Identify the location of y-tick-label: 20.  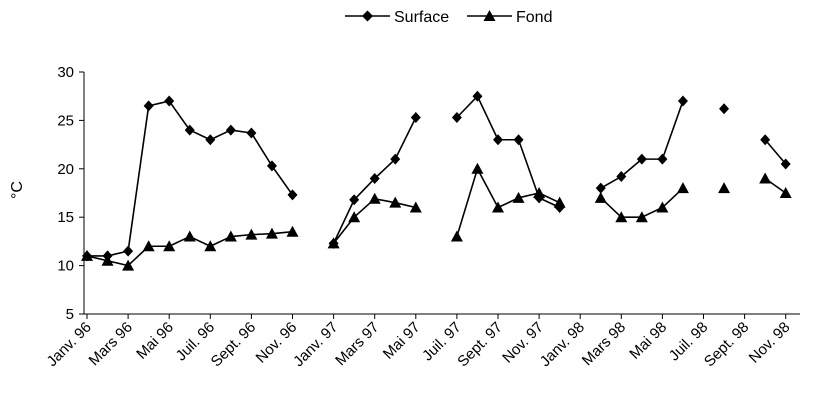
(65, 169).